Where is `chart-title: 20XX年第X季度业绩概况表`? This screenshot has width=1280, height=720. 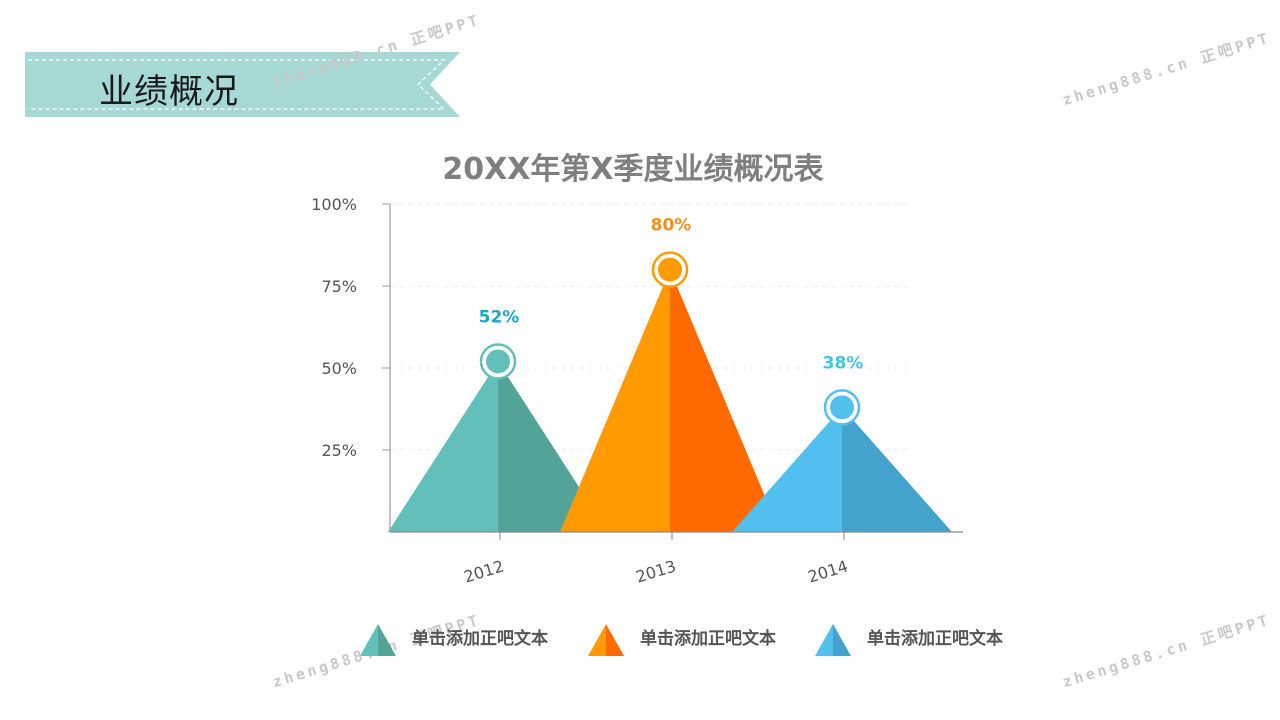
chart-title: 20XX年第X季度业绩概况表 is located at coordinates (632, 169).